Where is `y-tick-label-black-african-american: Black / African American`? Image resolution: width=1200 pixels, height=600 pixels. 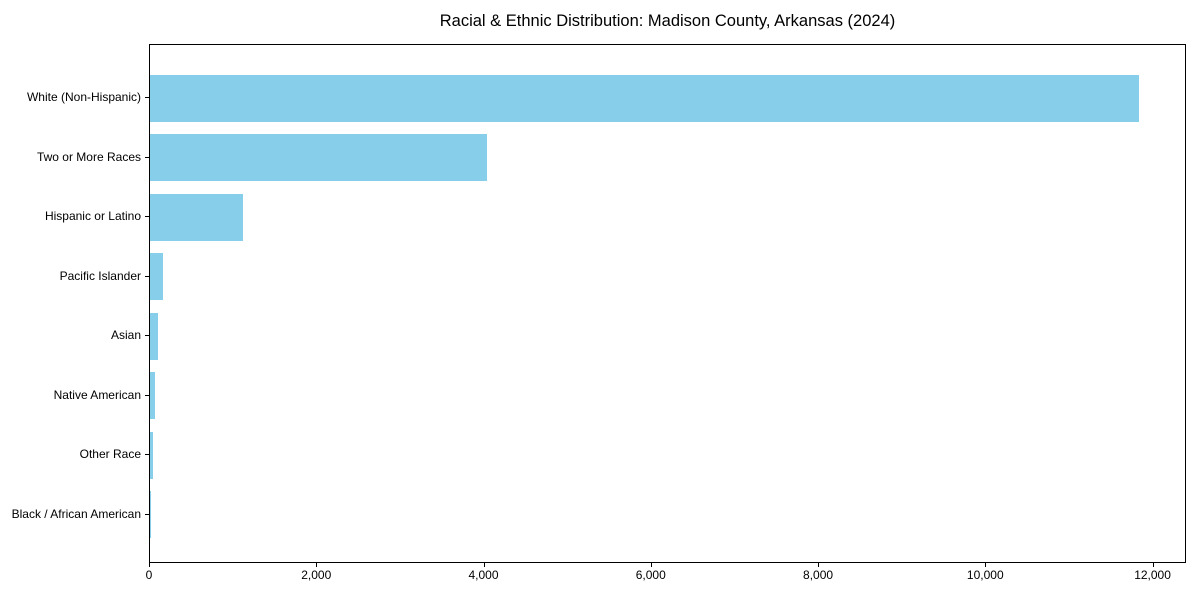 y-tick-label-black-african-american: Black / African American is located at coordinates (76, 513).